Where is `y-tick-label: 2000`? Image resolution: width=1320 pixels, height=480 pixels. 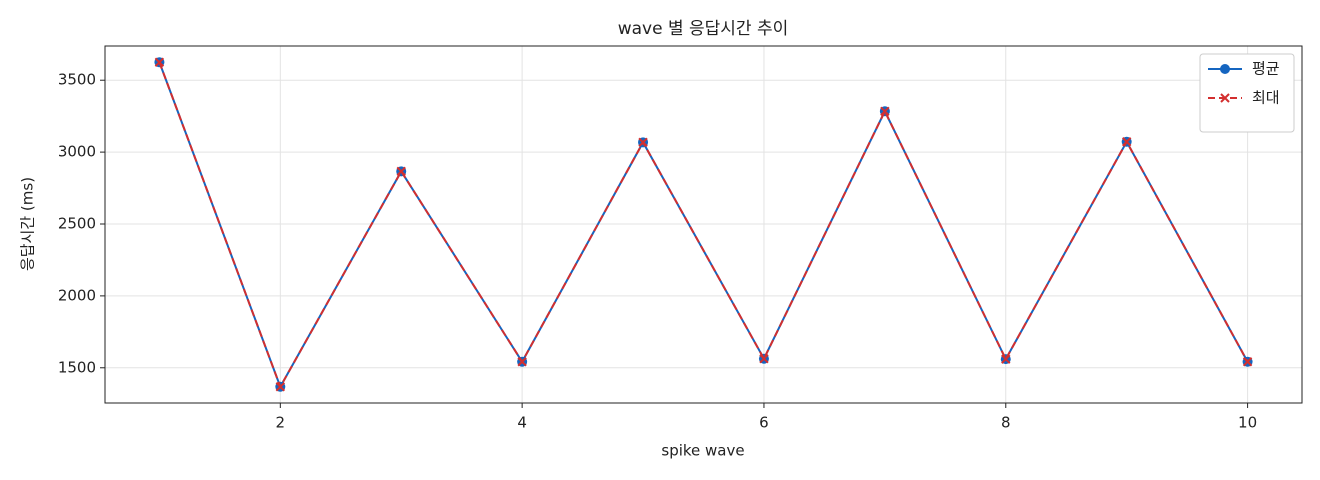 y-tick-label: 2000 is located at coordinates (77, 295).